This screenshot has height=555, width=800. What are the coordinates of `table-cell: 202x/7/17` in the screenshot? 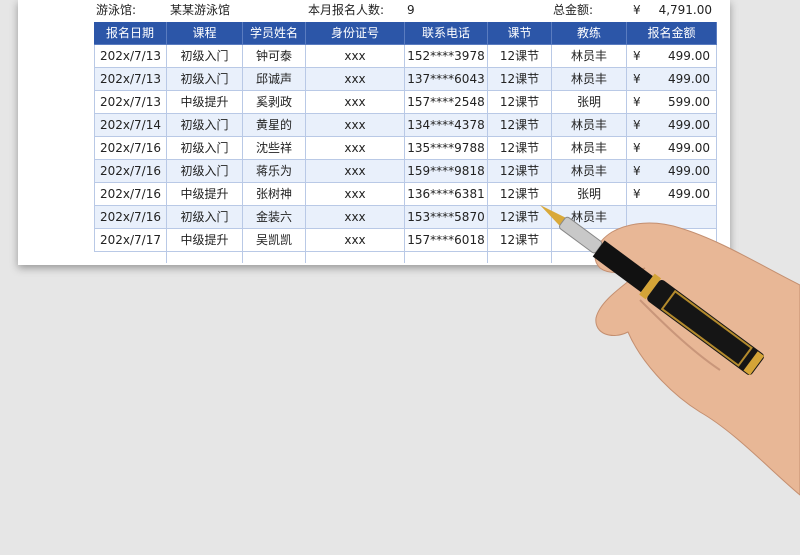 It's located at (130, 240).